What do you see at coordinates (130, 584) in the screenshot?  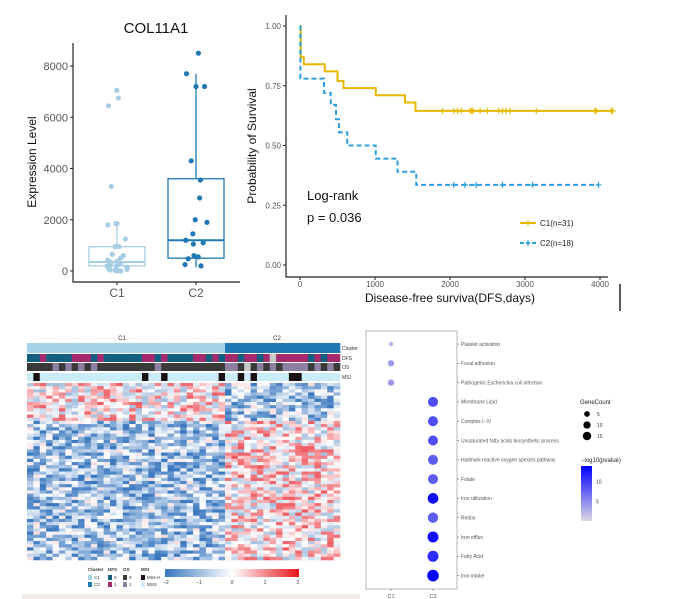 I see `legend-item-label: 1` at bounding box center [130, 584].